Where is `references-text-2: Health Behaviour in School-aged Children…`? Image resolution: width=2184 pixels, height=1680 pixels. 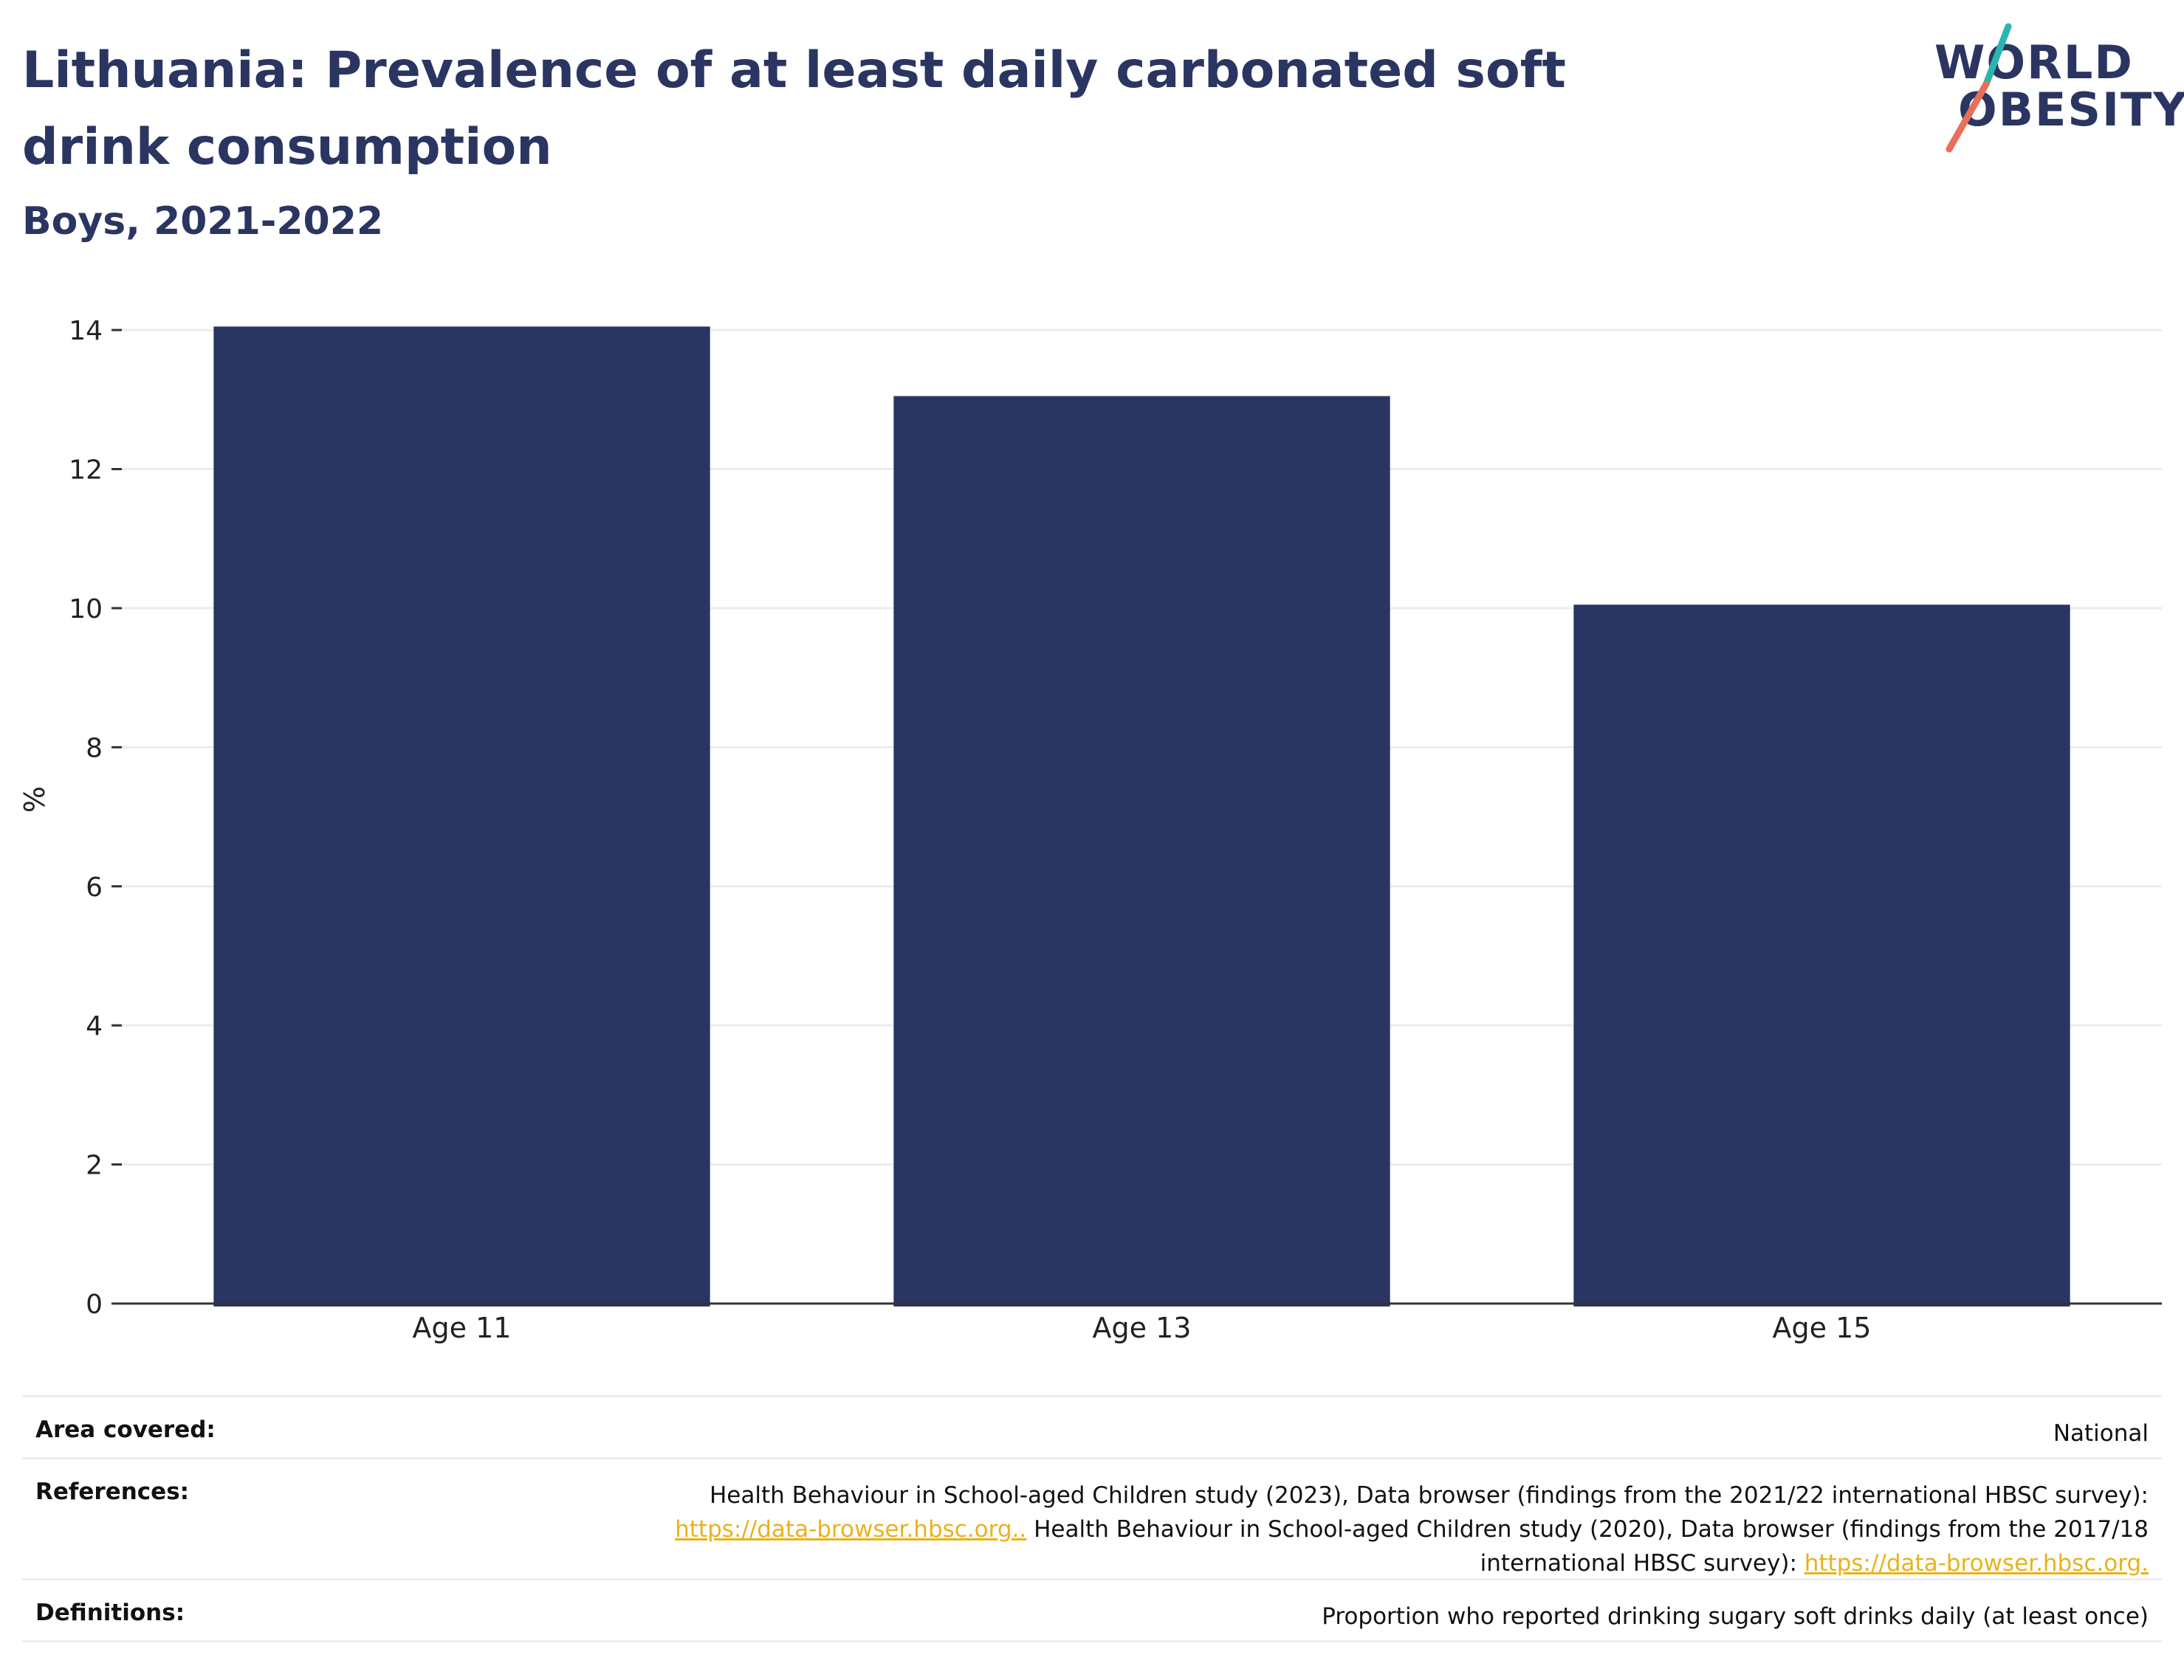
references-text-2: Health Behaviour in School-aged Children… is located at coordinates (1588, 1530).